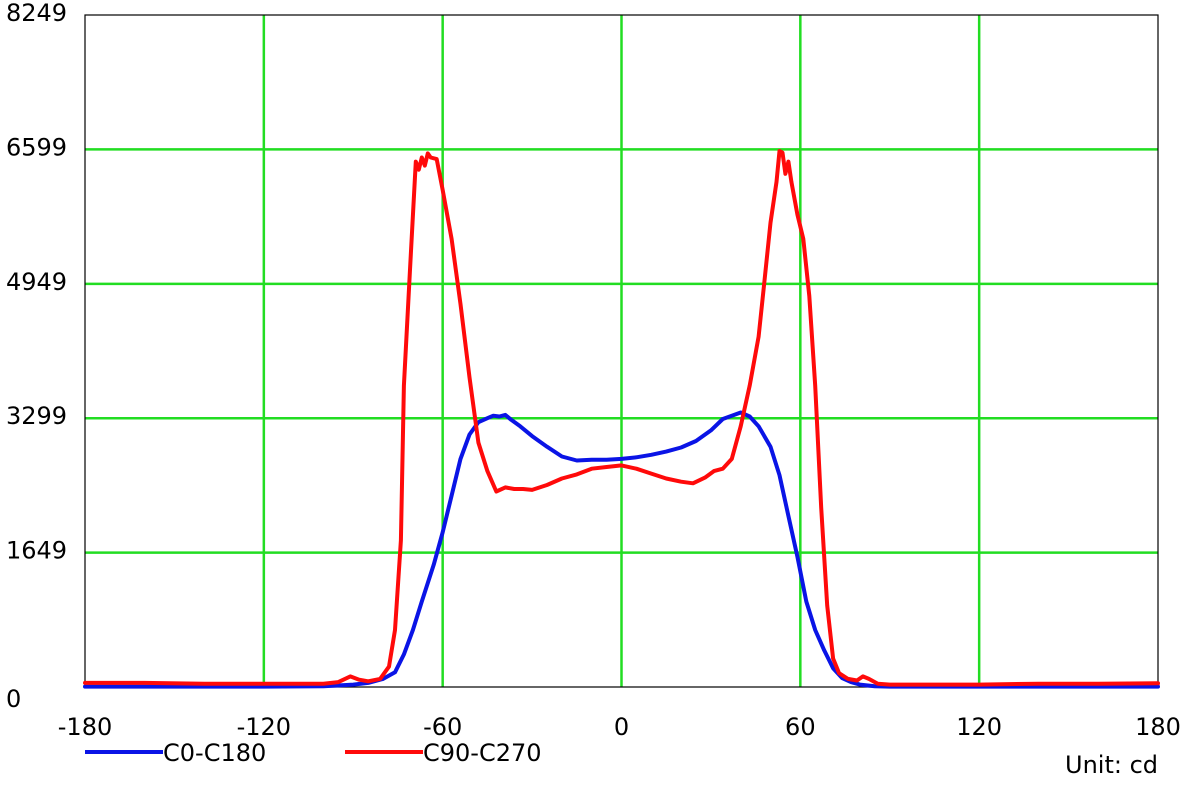 The width and height of the screenshot is (1200, 808). Describe the element at coordinates (36, 282) in the screenshot. I see `y-tick-label: 4949` at that location.